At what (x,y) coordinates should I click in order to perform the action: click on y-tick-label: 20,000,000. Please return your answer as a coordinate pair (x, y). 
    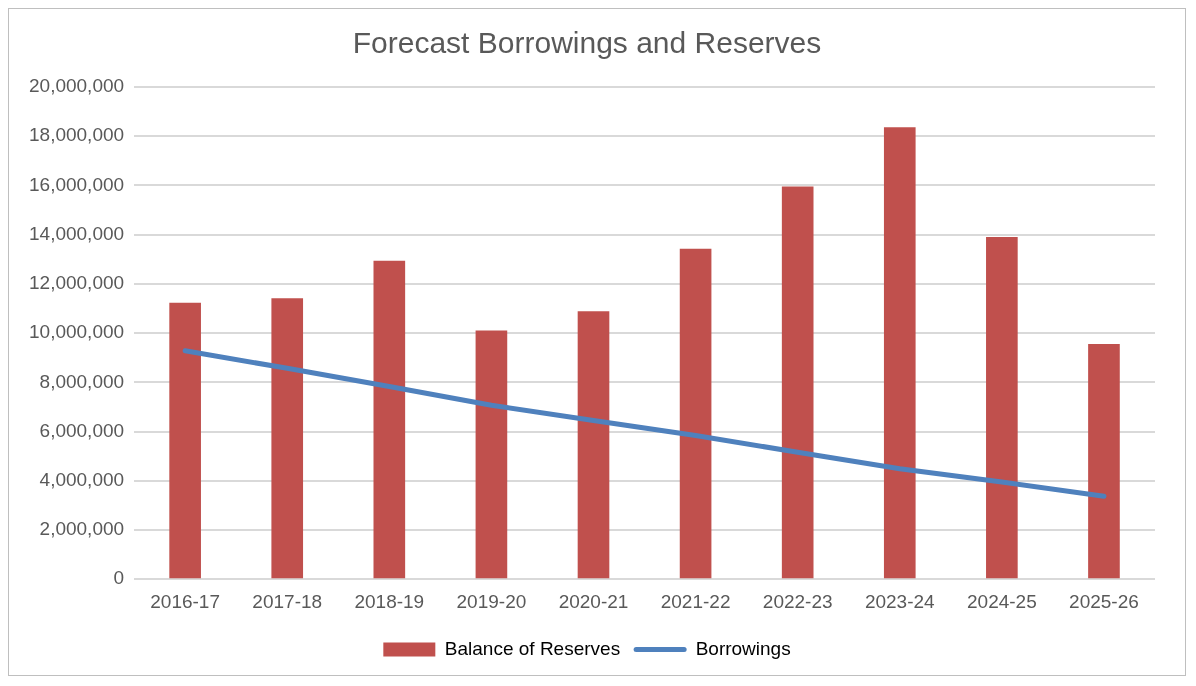
    Looking at the image, I should click on (77, 86).